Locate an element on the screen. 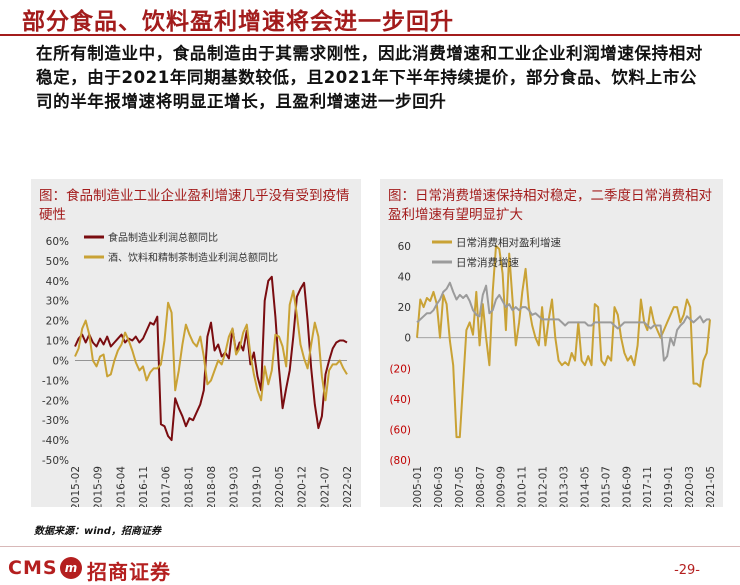 The height and width of the screenshot is (585, 740). x-tick-label: 2015-09 is located at coordinates (99, 486).